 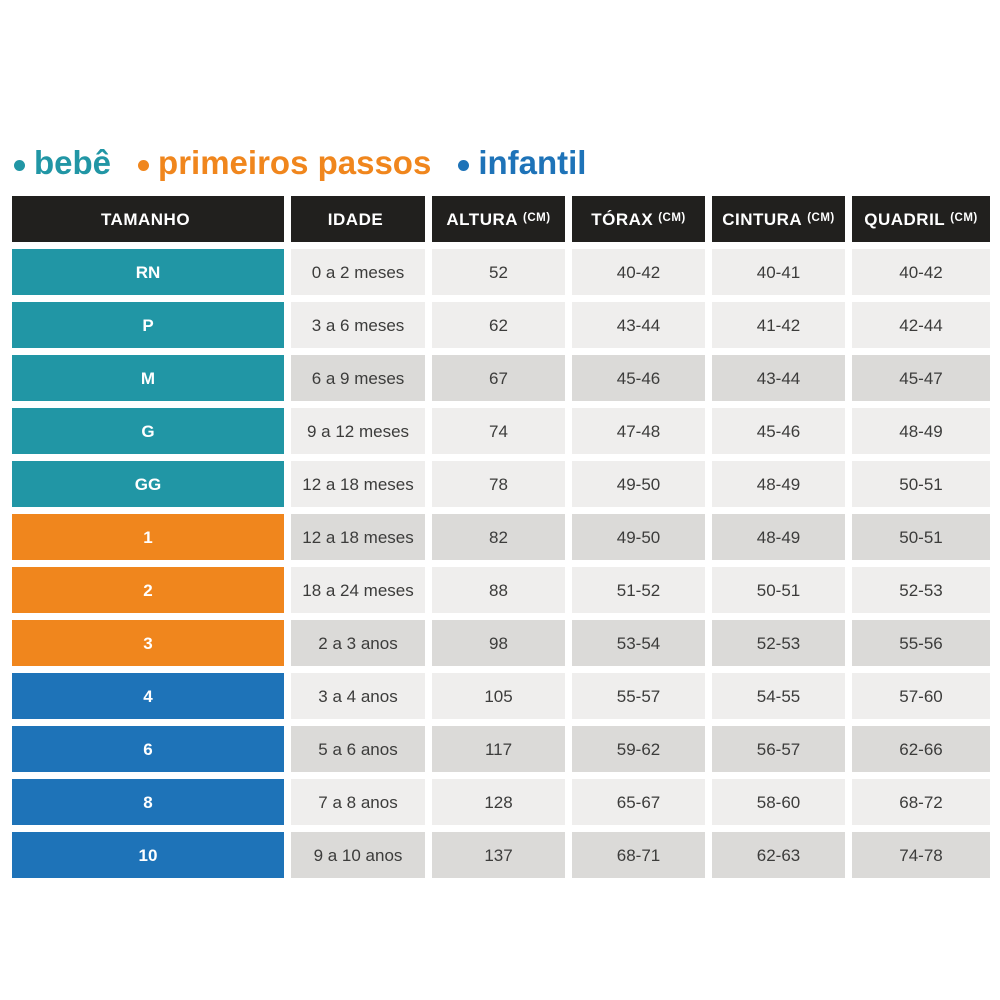 I want to click on cintura-cell: 43-44, so click(x=778, y=378).